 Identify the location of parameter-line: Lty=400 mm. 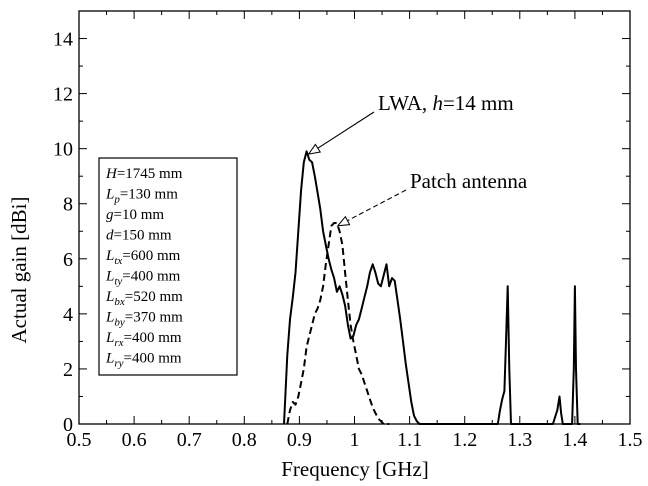
(143, 278).